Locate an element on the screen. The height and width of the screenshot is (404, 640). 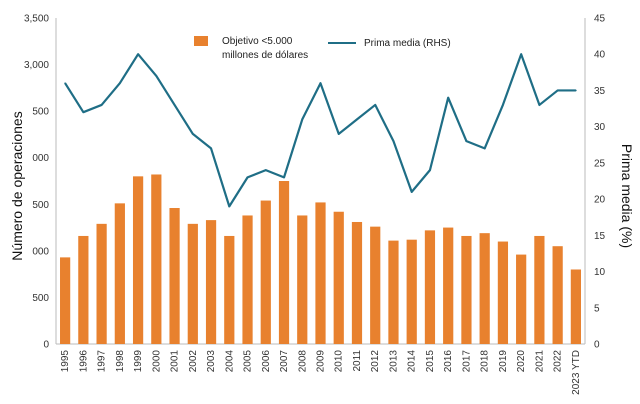
legend-swatch-bar is located at coordinates (201, 41).